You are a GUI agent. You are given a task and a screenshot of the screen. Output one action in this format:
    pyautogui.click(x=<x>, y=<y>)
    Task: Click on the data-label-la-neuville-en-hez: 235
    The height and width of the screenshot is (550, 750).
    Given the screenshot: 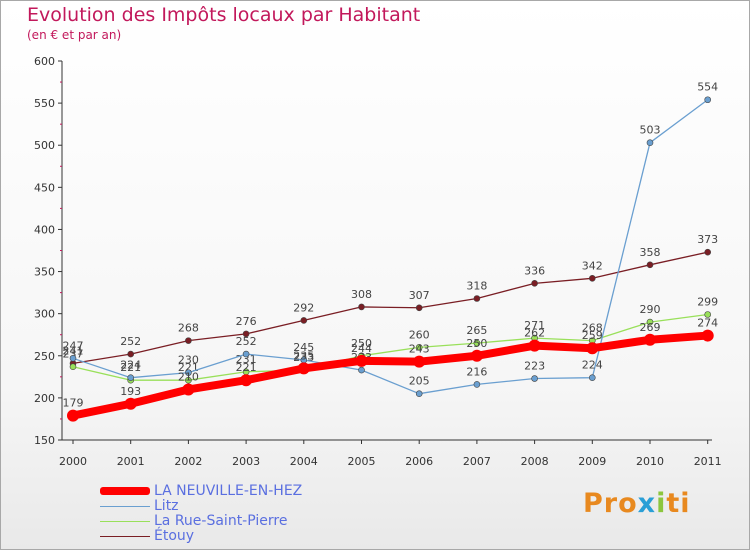 What is the action you would take?
    pyautogui.click(x=303, y=355)
    